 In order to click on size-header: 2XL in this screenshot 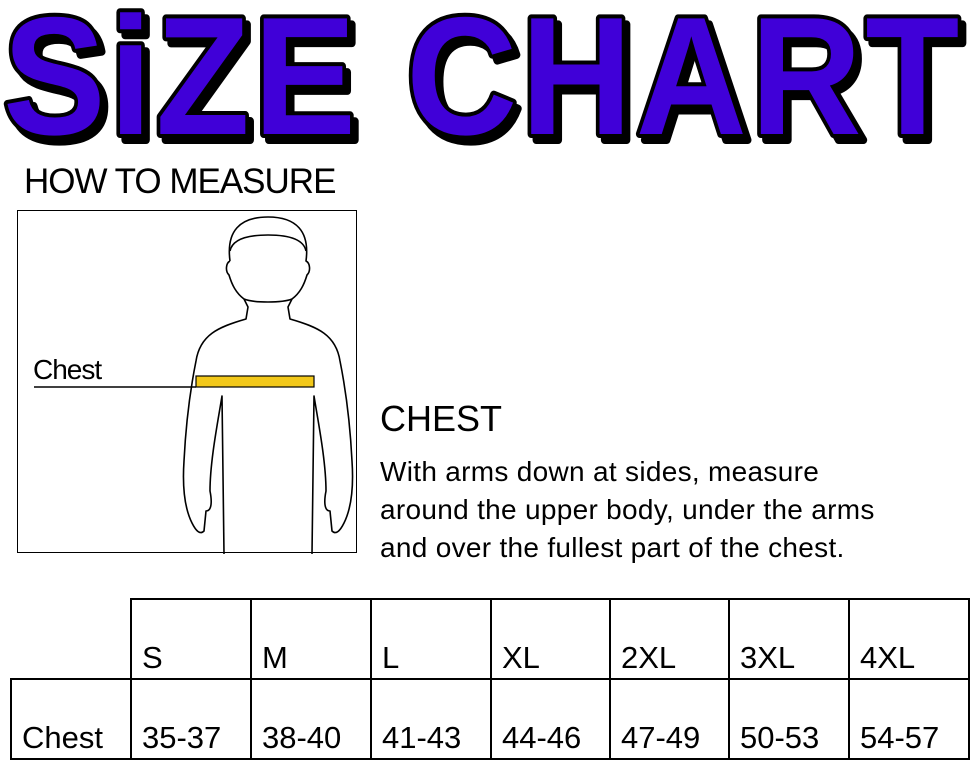, I will do `click(669, 639)`.